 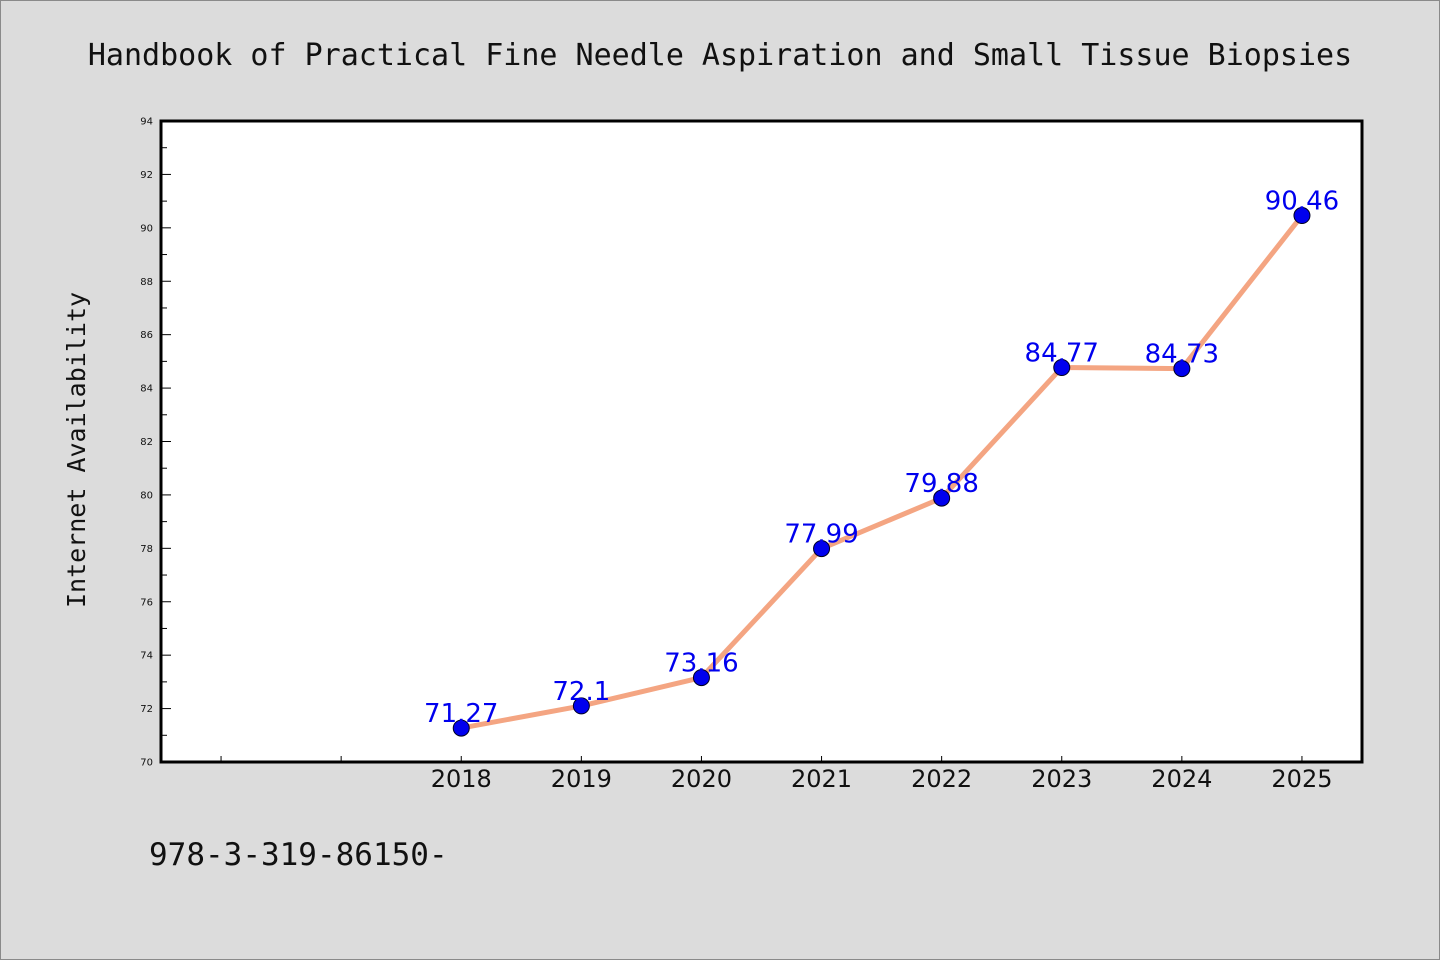 What do you see at coordinates (941, 779) in the screenshot?
I see `x-tick-label: 2022` at bounding box center [941, 779].